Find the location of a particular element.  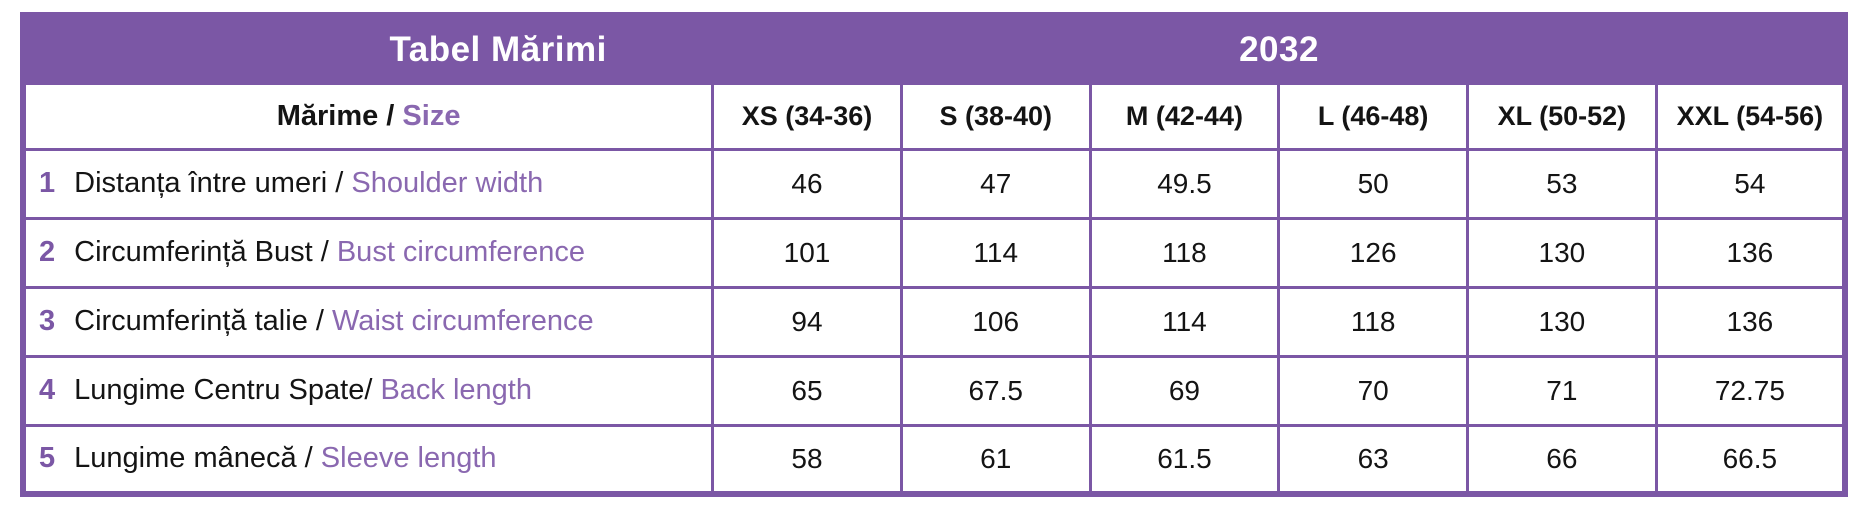

row-number: 2 is located at coordinates (47, 252).